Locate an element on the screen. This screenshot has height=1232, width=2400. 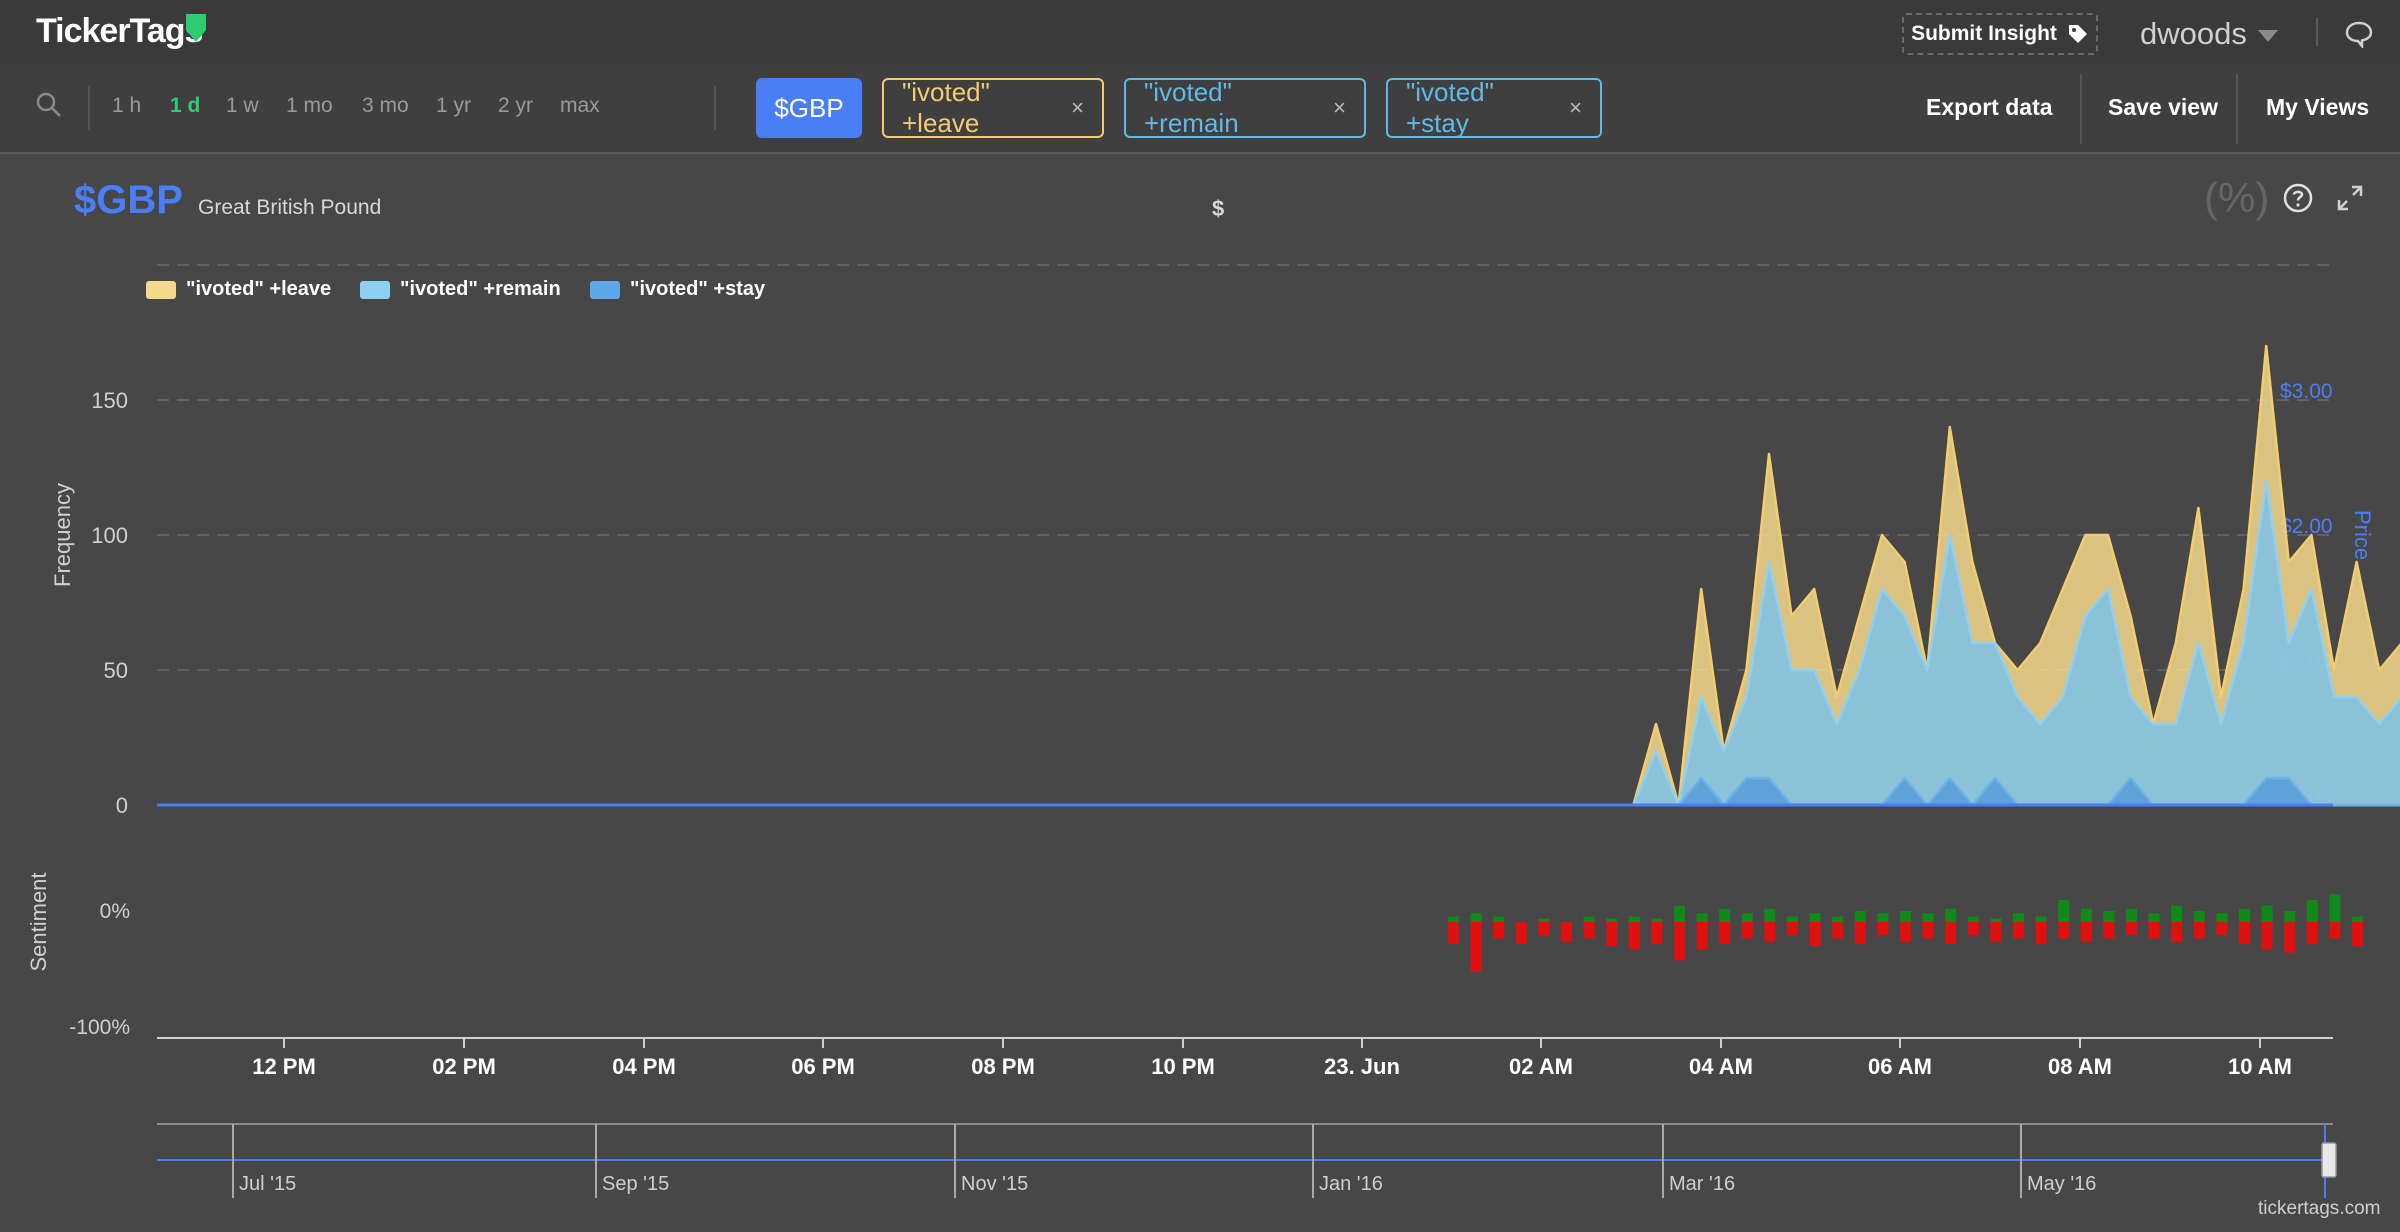
x-tick-label: 02 PM is located at coordinates (464, 1066).